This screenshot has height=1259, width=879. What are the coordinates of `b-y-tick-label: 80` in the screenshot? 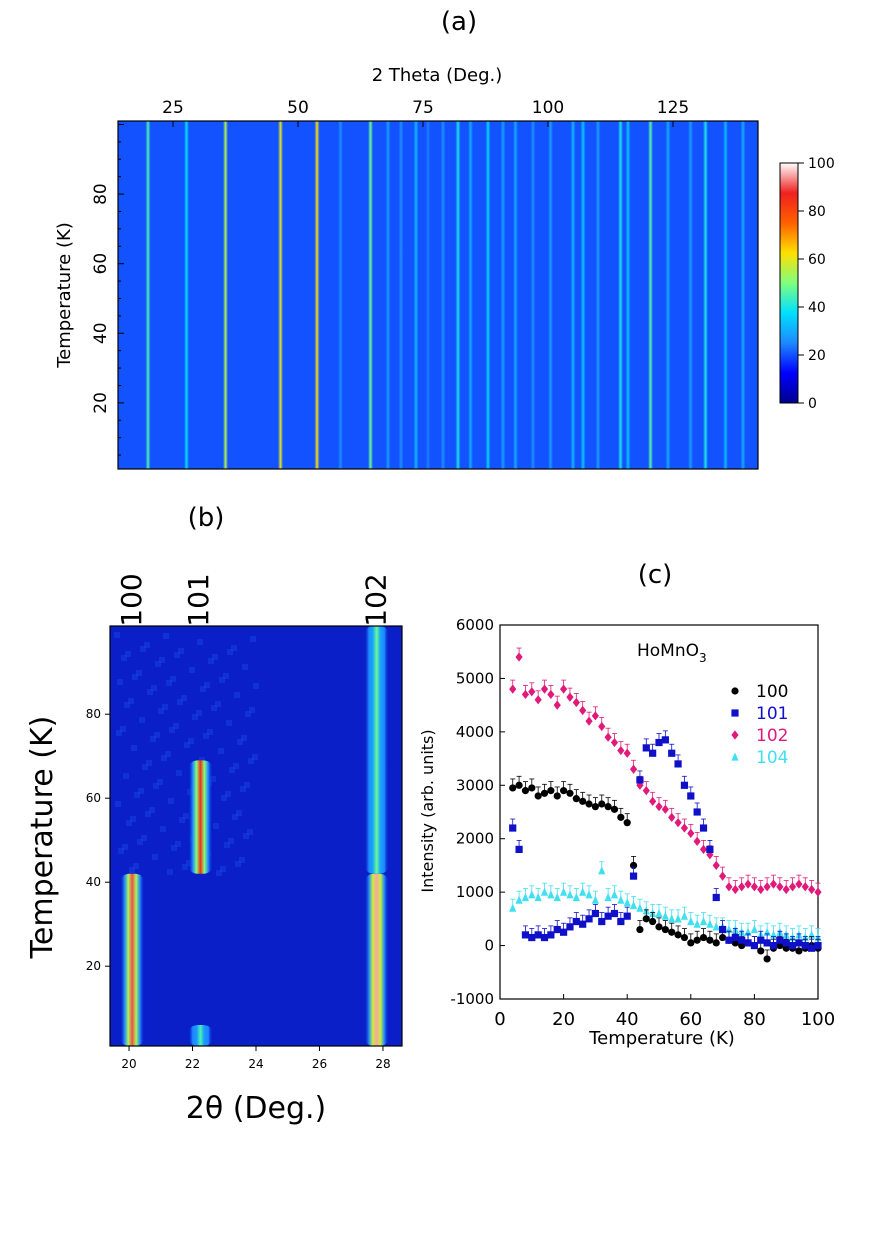 It's located at (93, 714).